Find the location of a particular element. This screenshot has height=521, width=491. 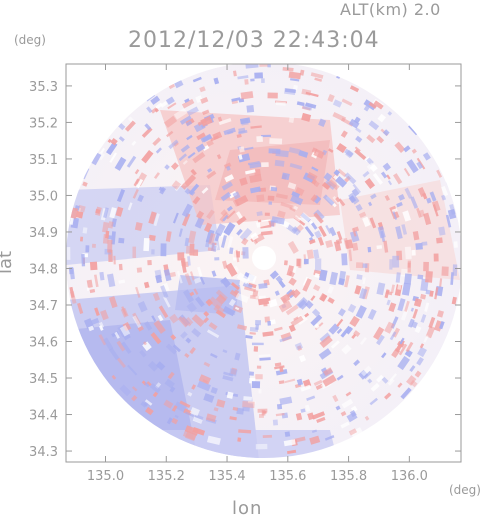

y-tick-label: 34.4 is located at coordinates (43, 416).